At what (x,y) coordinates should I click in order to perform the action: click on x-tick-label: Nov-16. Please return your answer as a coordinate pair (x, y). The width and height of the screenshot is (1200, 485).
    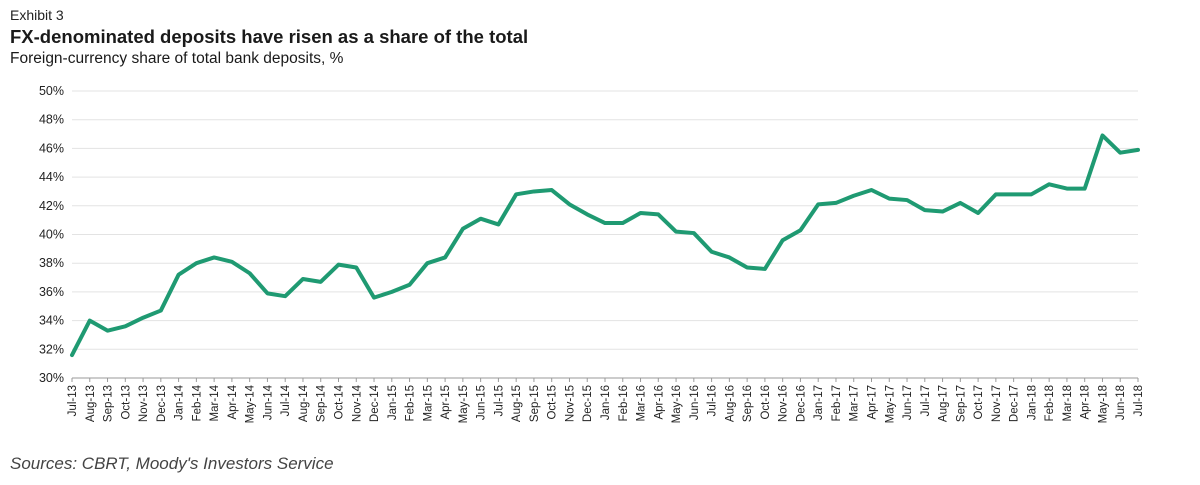
    Looking at the image, I should click on (784, 403).